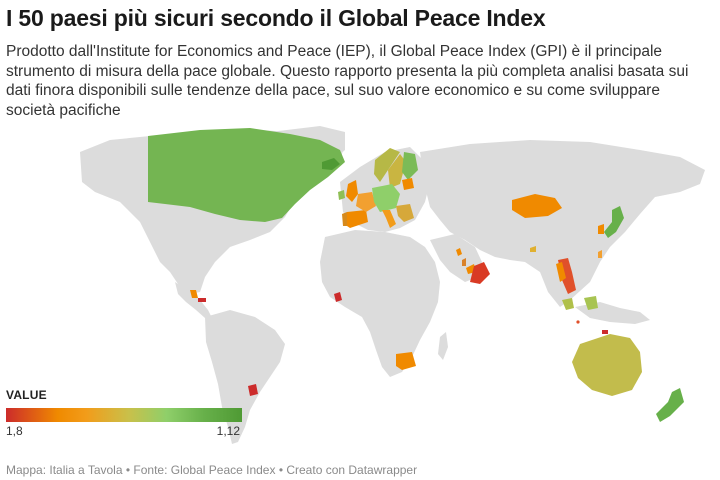 The height and width of the screenshot is (480, 720). What do you see at coordinates (202, 300) in the screenshot?
I see `country-panama` at bounding box center [202, 300].